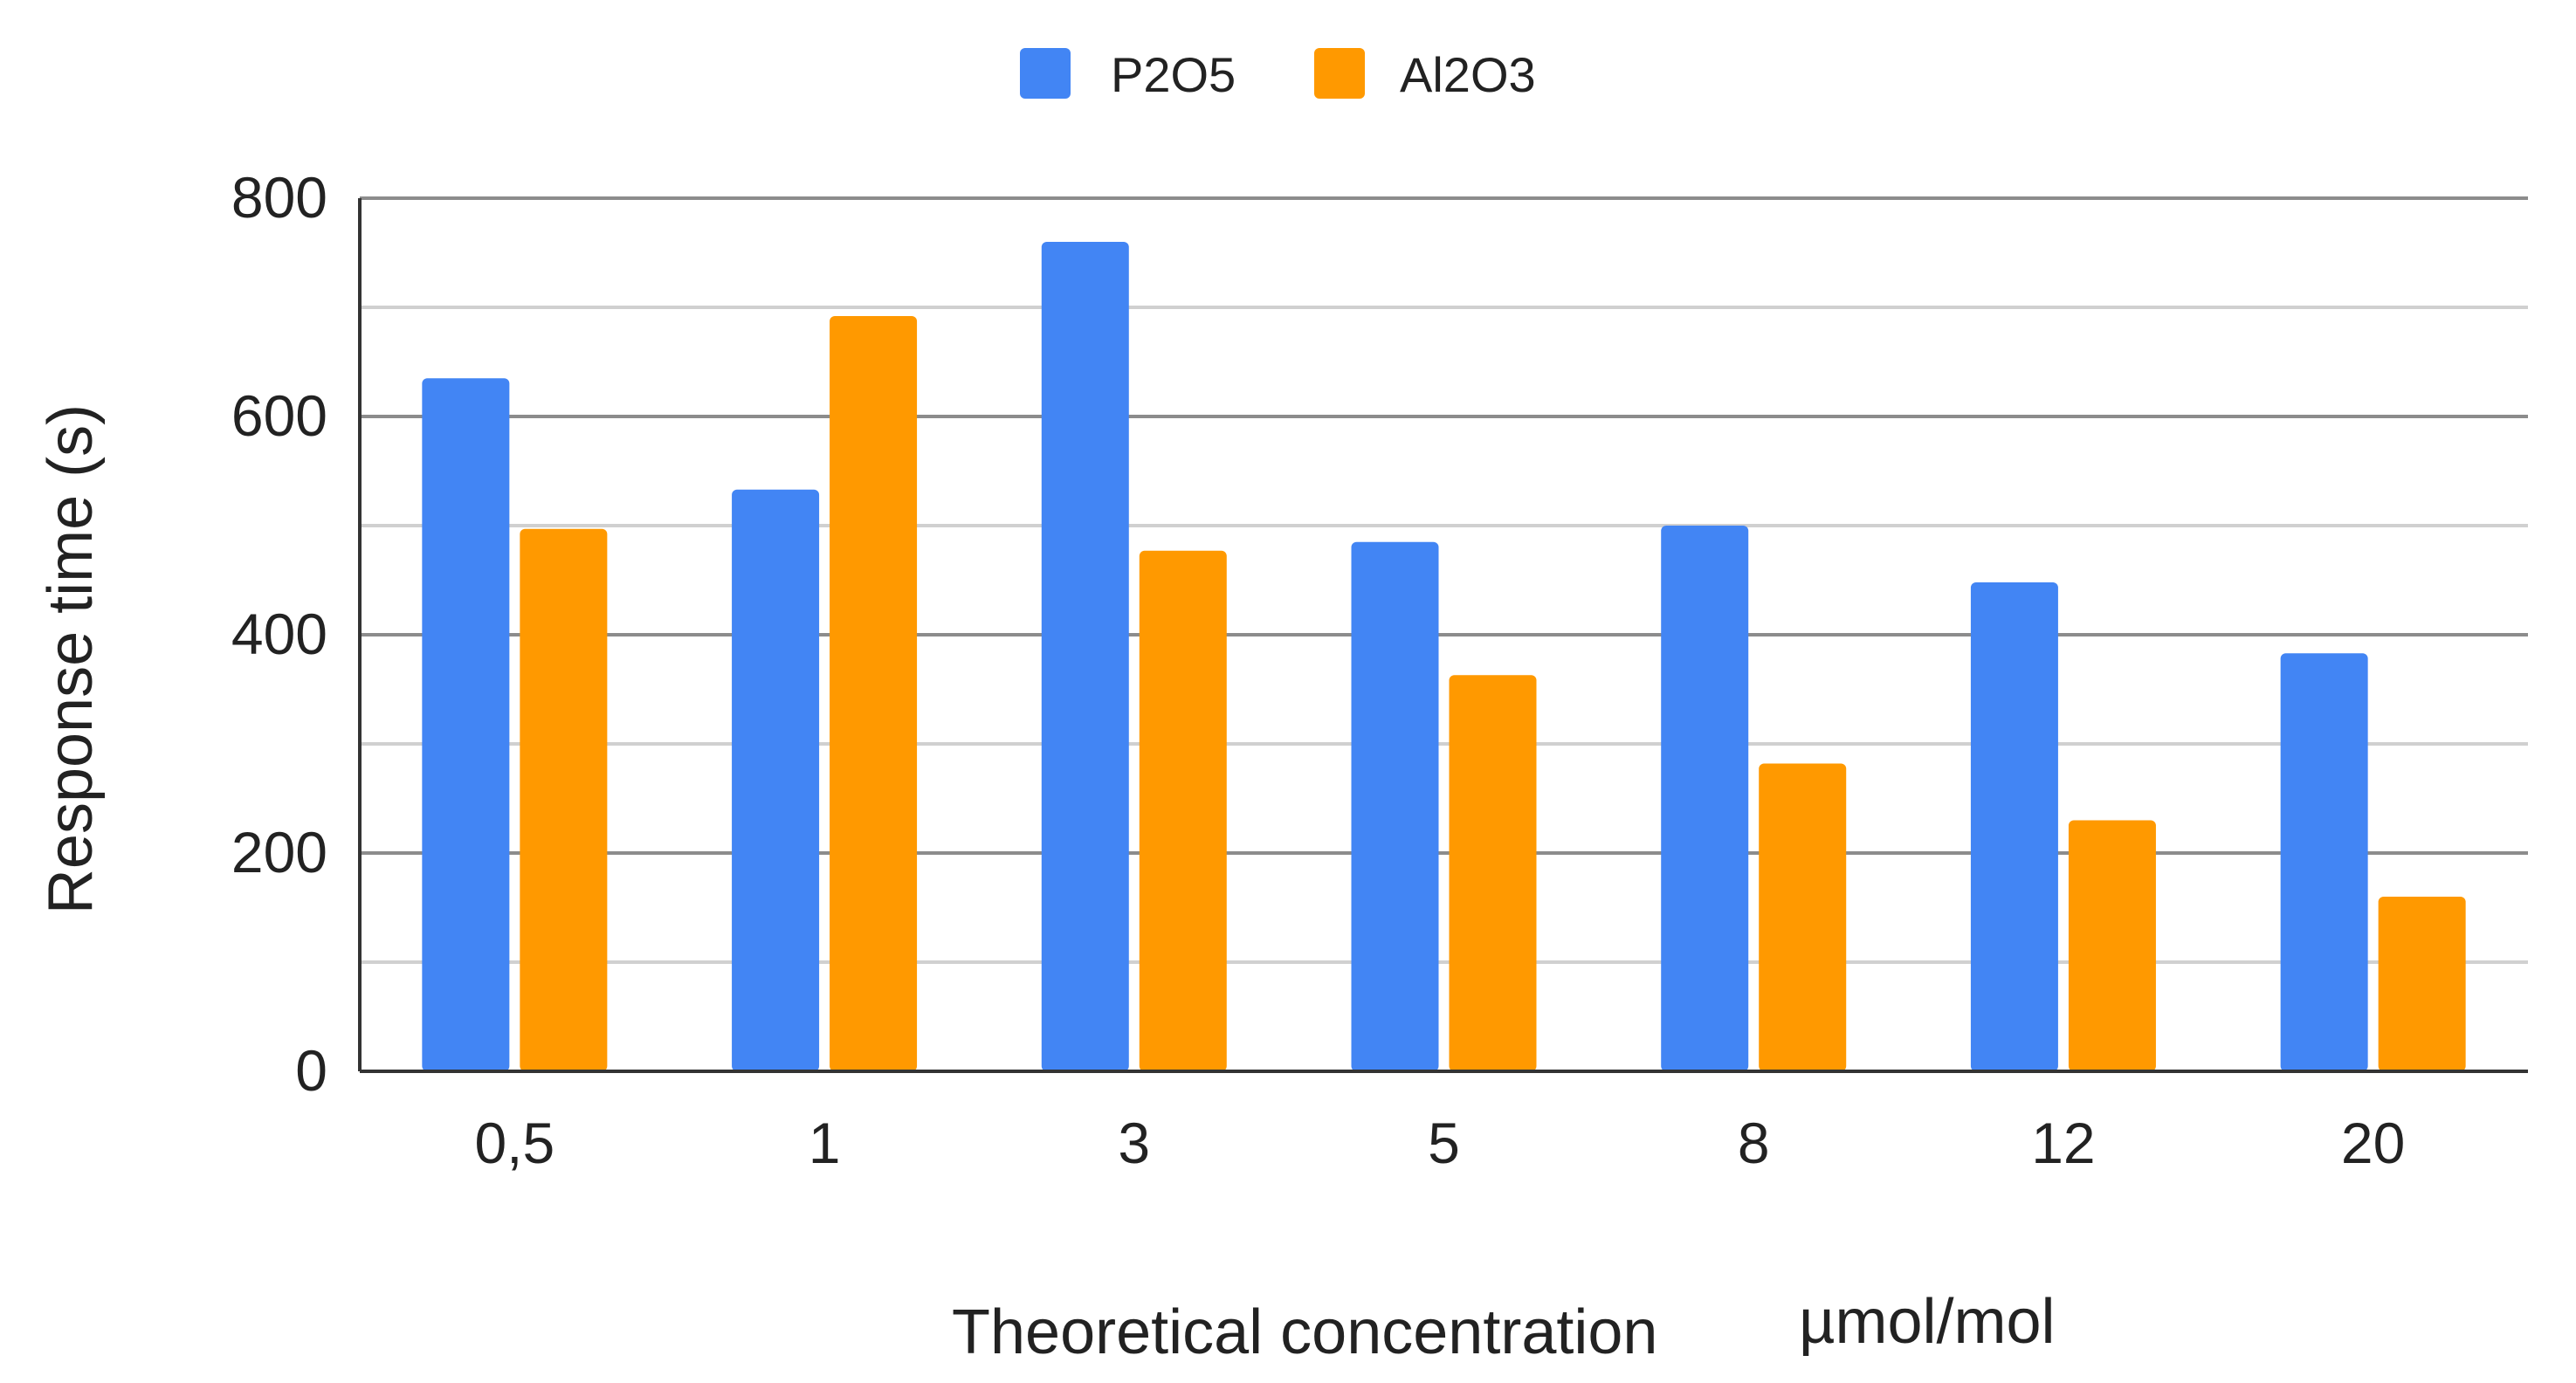 The width and height of the screenshot is (2576, 1383). What do you see at coordinates (1444, 1143) in the screenshot?
I see `x-tick-label: 5` at bounding box center [1444, 1143].